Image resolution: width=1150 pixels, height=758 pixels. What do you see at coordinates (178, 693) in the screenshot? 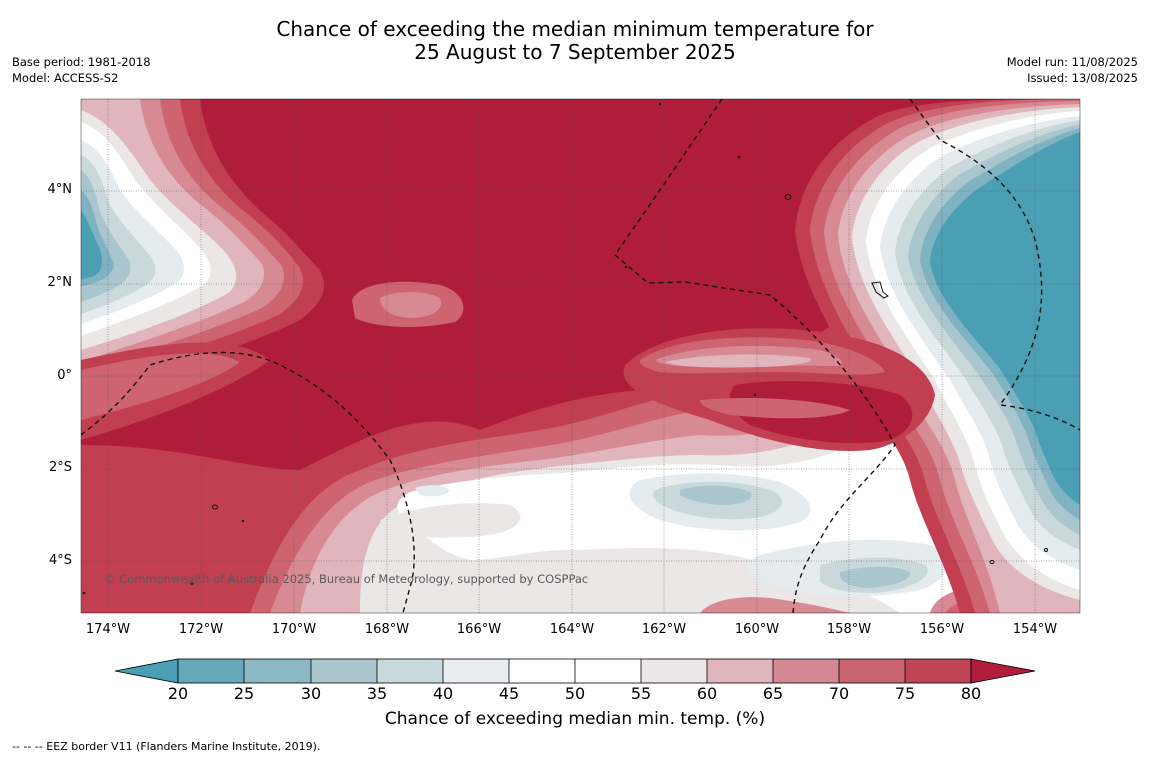
I see `colorbar-tick-20: 20` at bounding box center [178, 693].